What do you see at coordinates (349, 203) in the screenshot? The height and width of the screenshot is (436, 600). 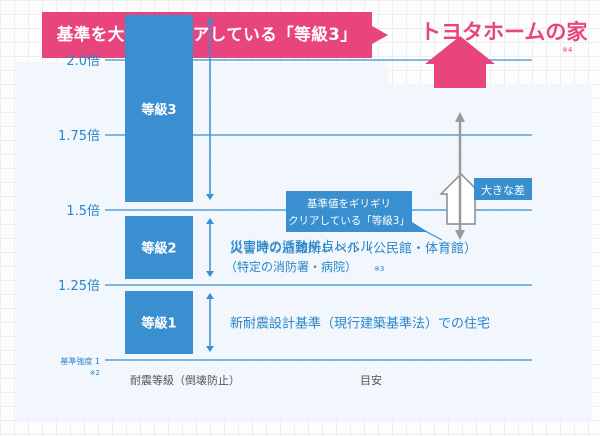 I see `callout-line: 基準値をギリギリ` at bounding box center [349, 203].